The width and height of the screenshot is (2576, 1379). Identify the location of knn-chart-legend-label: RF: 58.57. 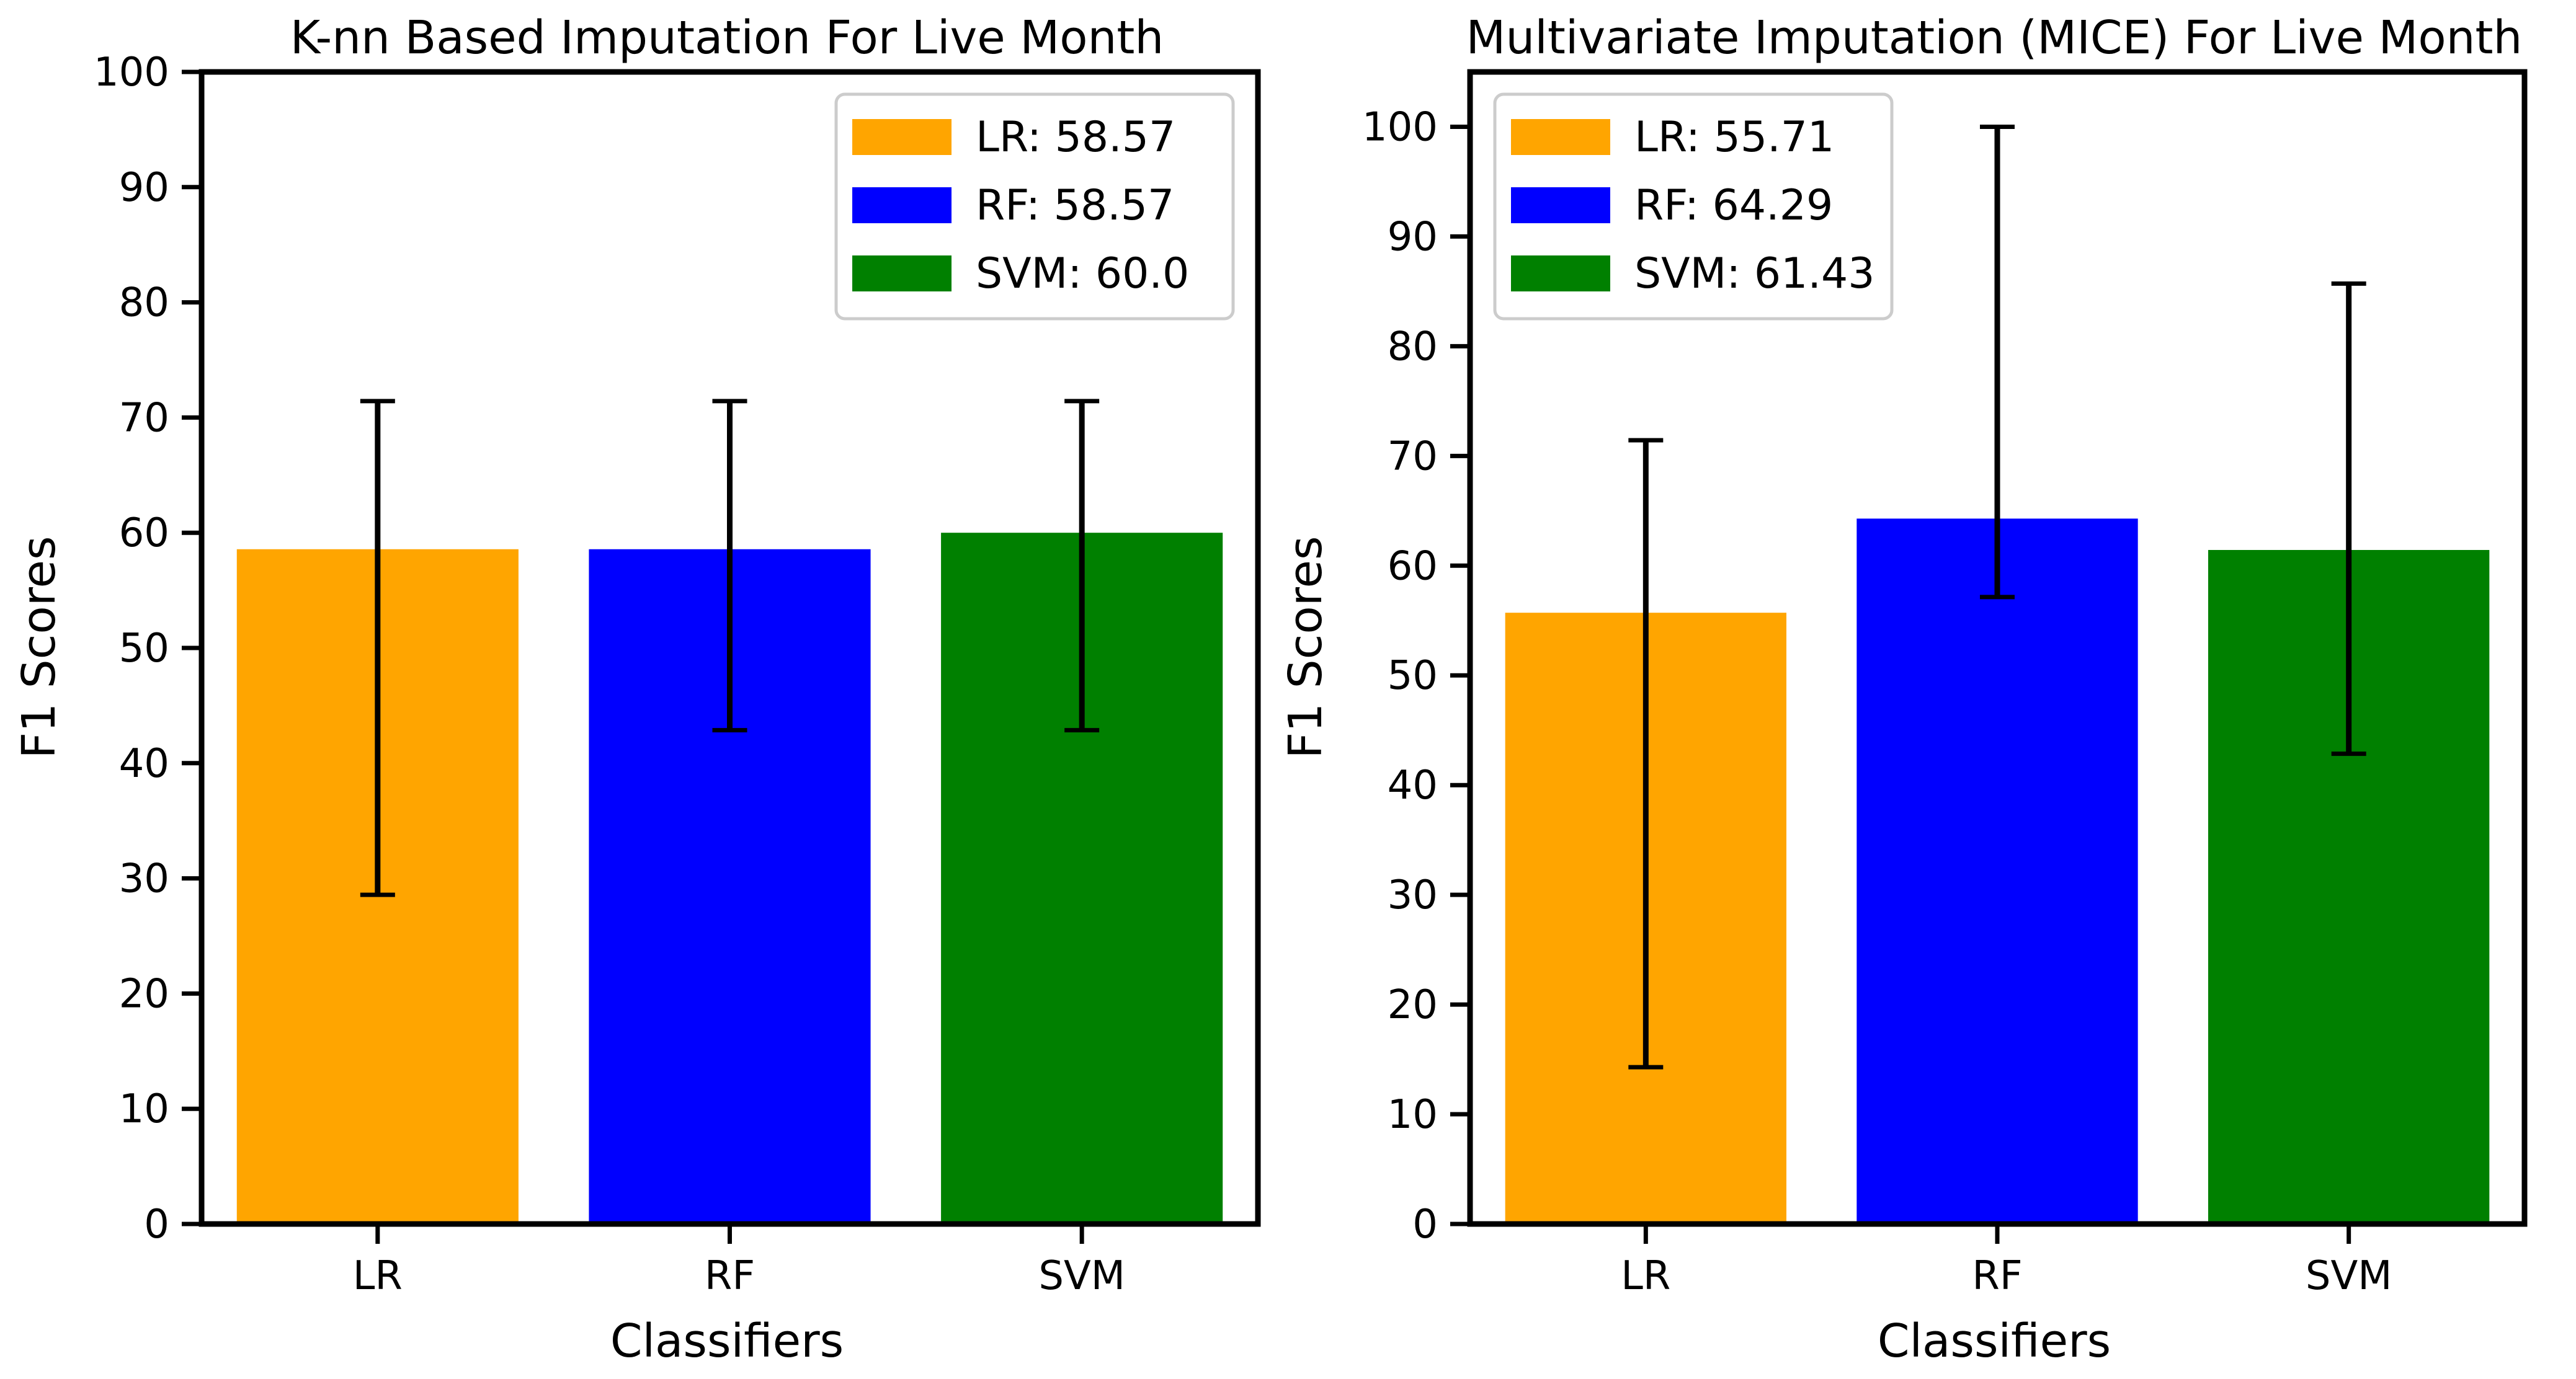
(1075, 205).